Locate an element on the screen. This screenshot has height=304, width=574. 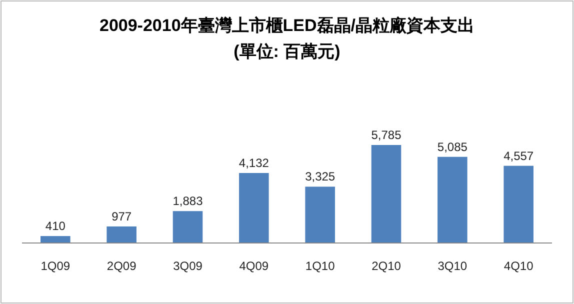
x-tick-label: 1Q10 is located at coordinates (320, 266).